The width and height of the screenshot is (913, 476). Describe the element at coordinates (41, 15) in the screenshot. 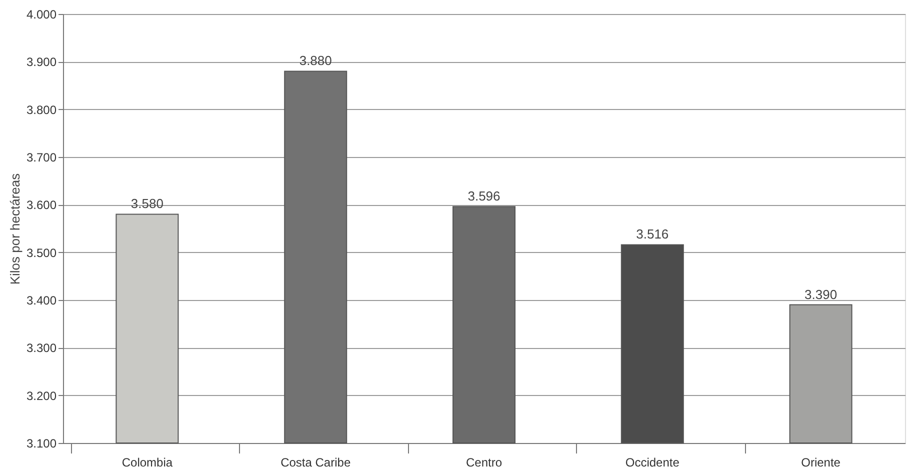

I see `y-tick-label: 4.000` at that location.